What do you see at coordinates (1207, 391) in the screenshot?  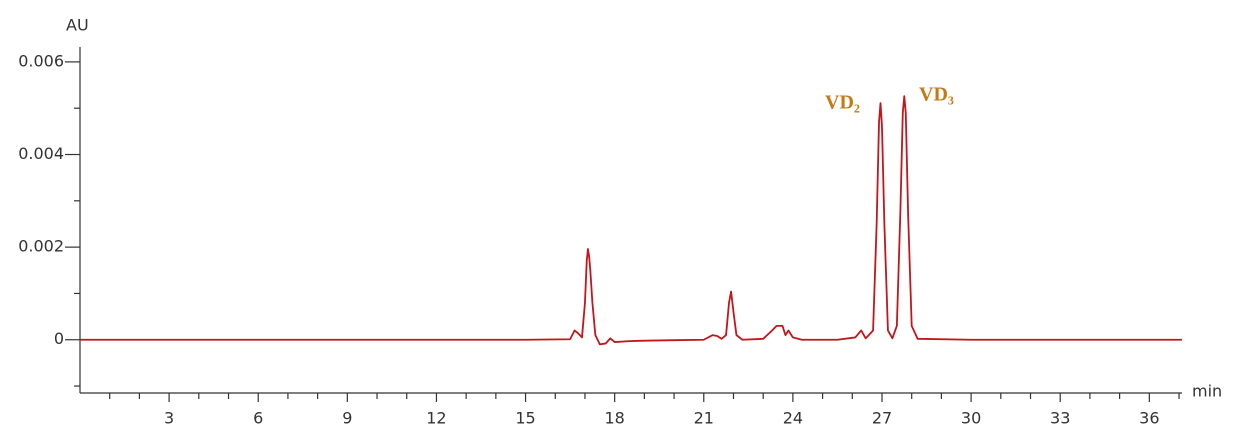 I see `x-axis-label: min` at bounding box center [1207, 391].